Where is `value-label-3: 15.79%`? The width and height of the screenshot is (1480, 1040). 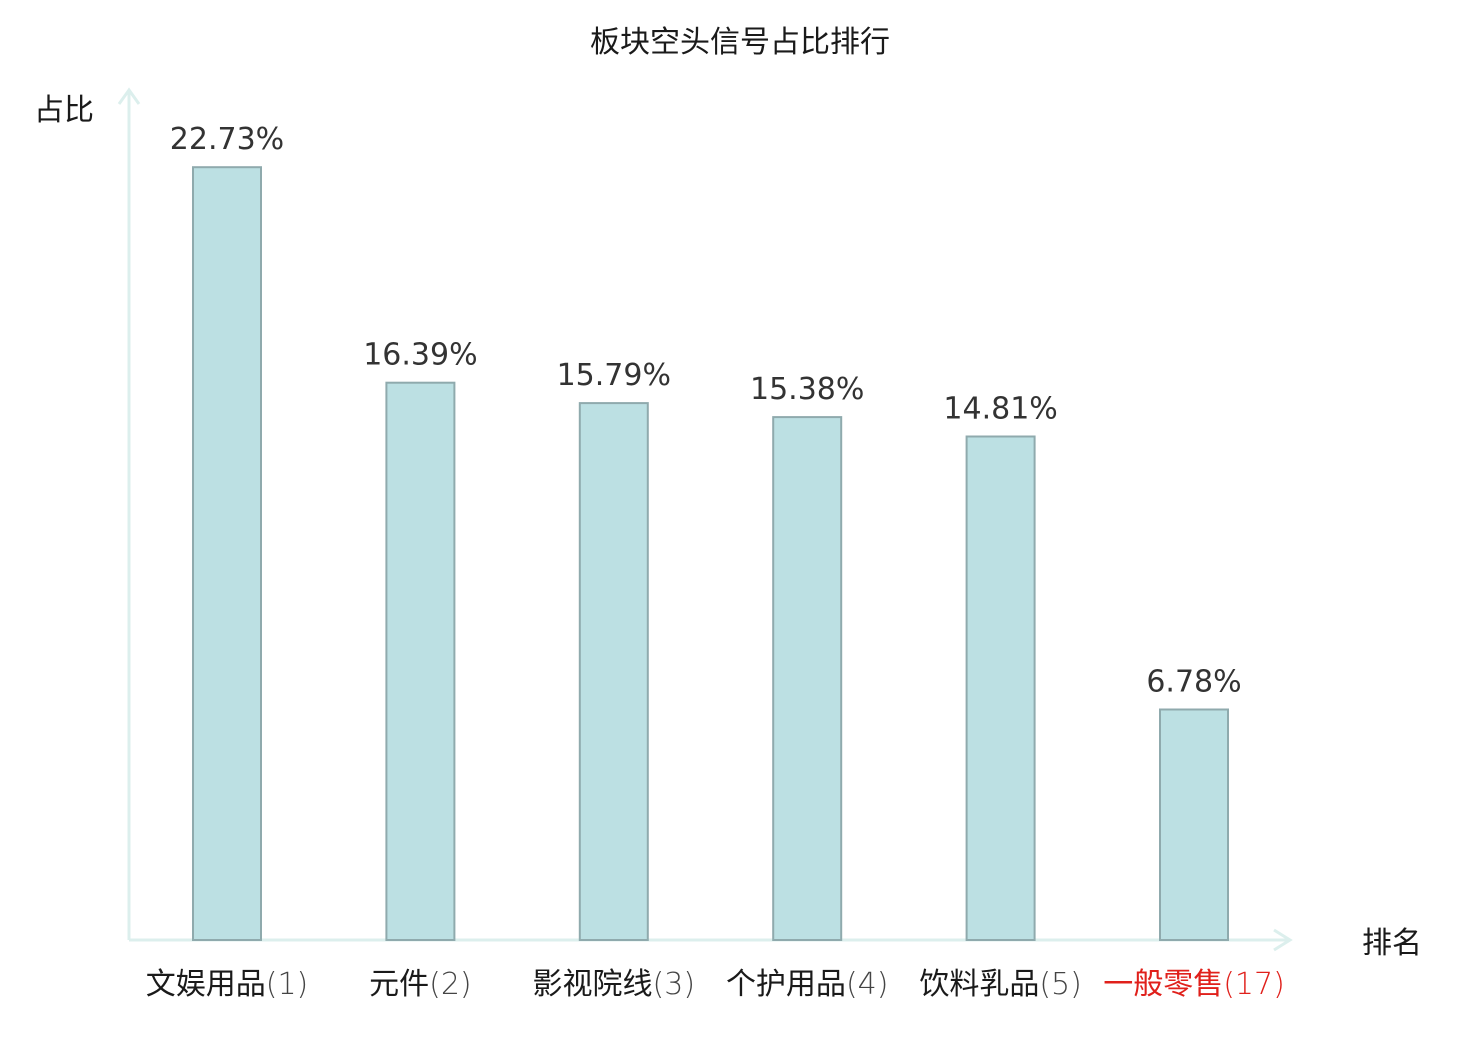 value-label-3: 15.79% is located at coordinates (614, 375).